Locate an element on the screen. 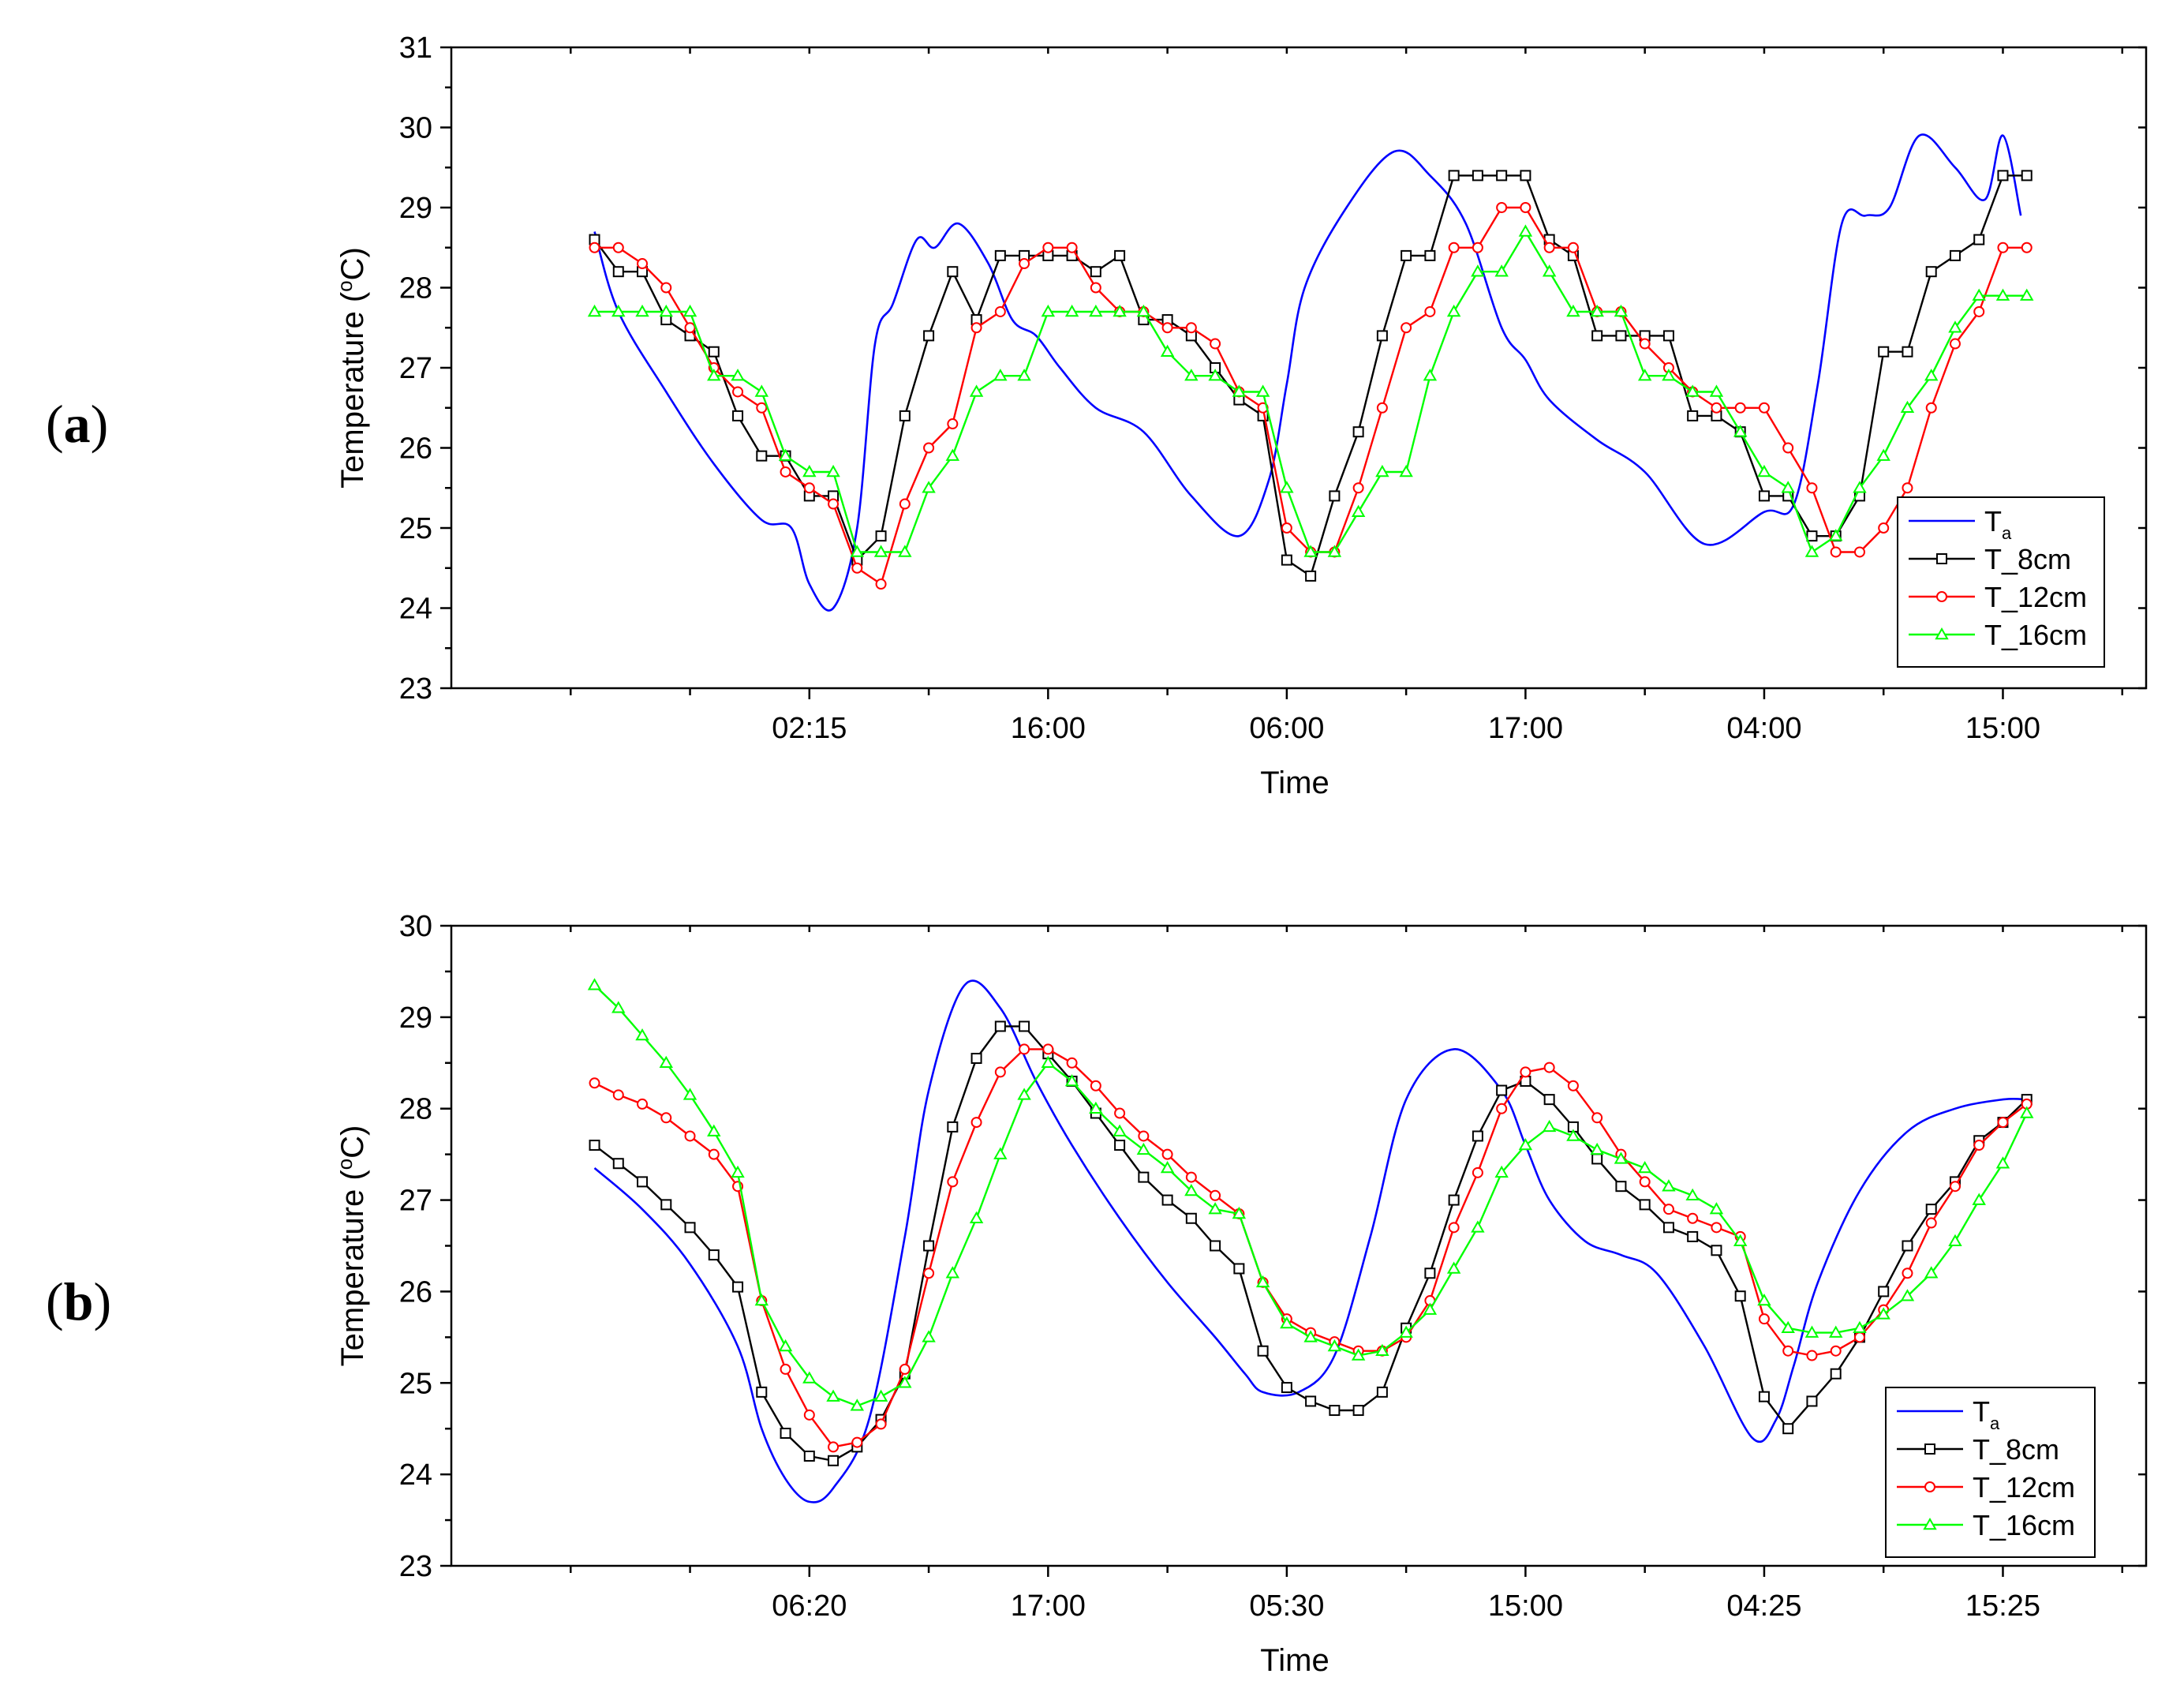  legend-box is located at coordinates (1990, 1472).